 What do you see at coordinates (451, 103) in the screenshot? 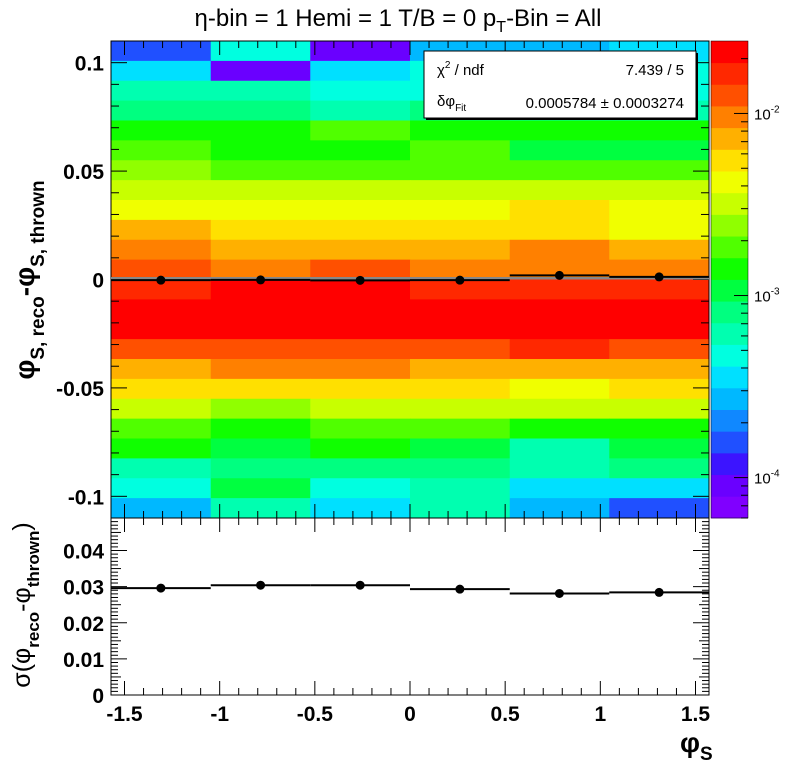
I see `dphi-label: δφFit` at bounding box center [451, 103].